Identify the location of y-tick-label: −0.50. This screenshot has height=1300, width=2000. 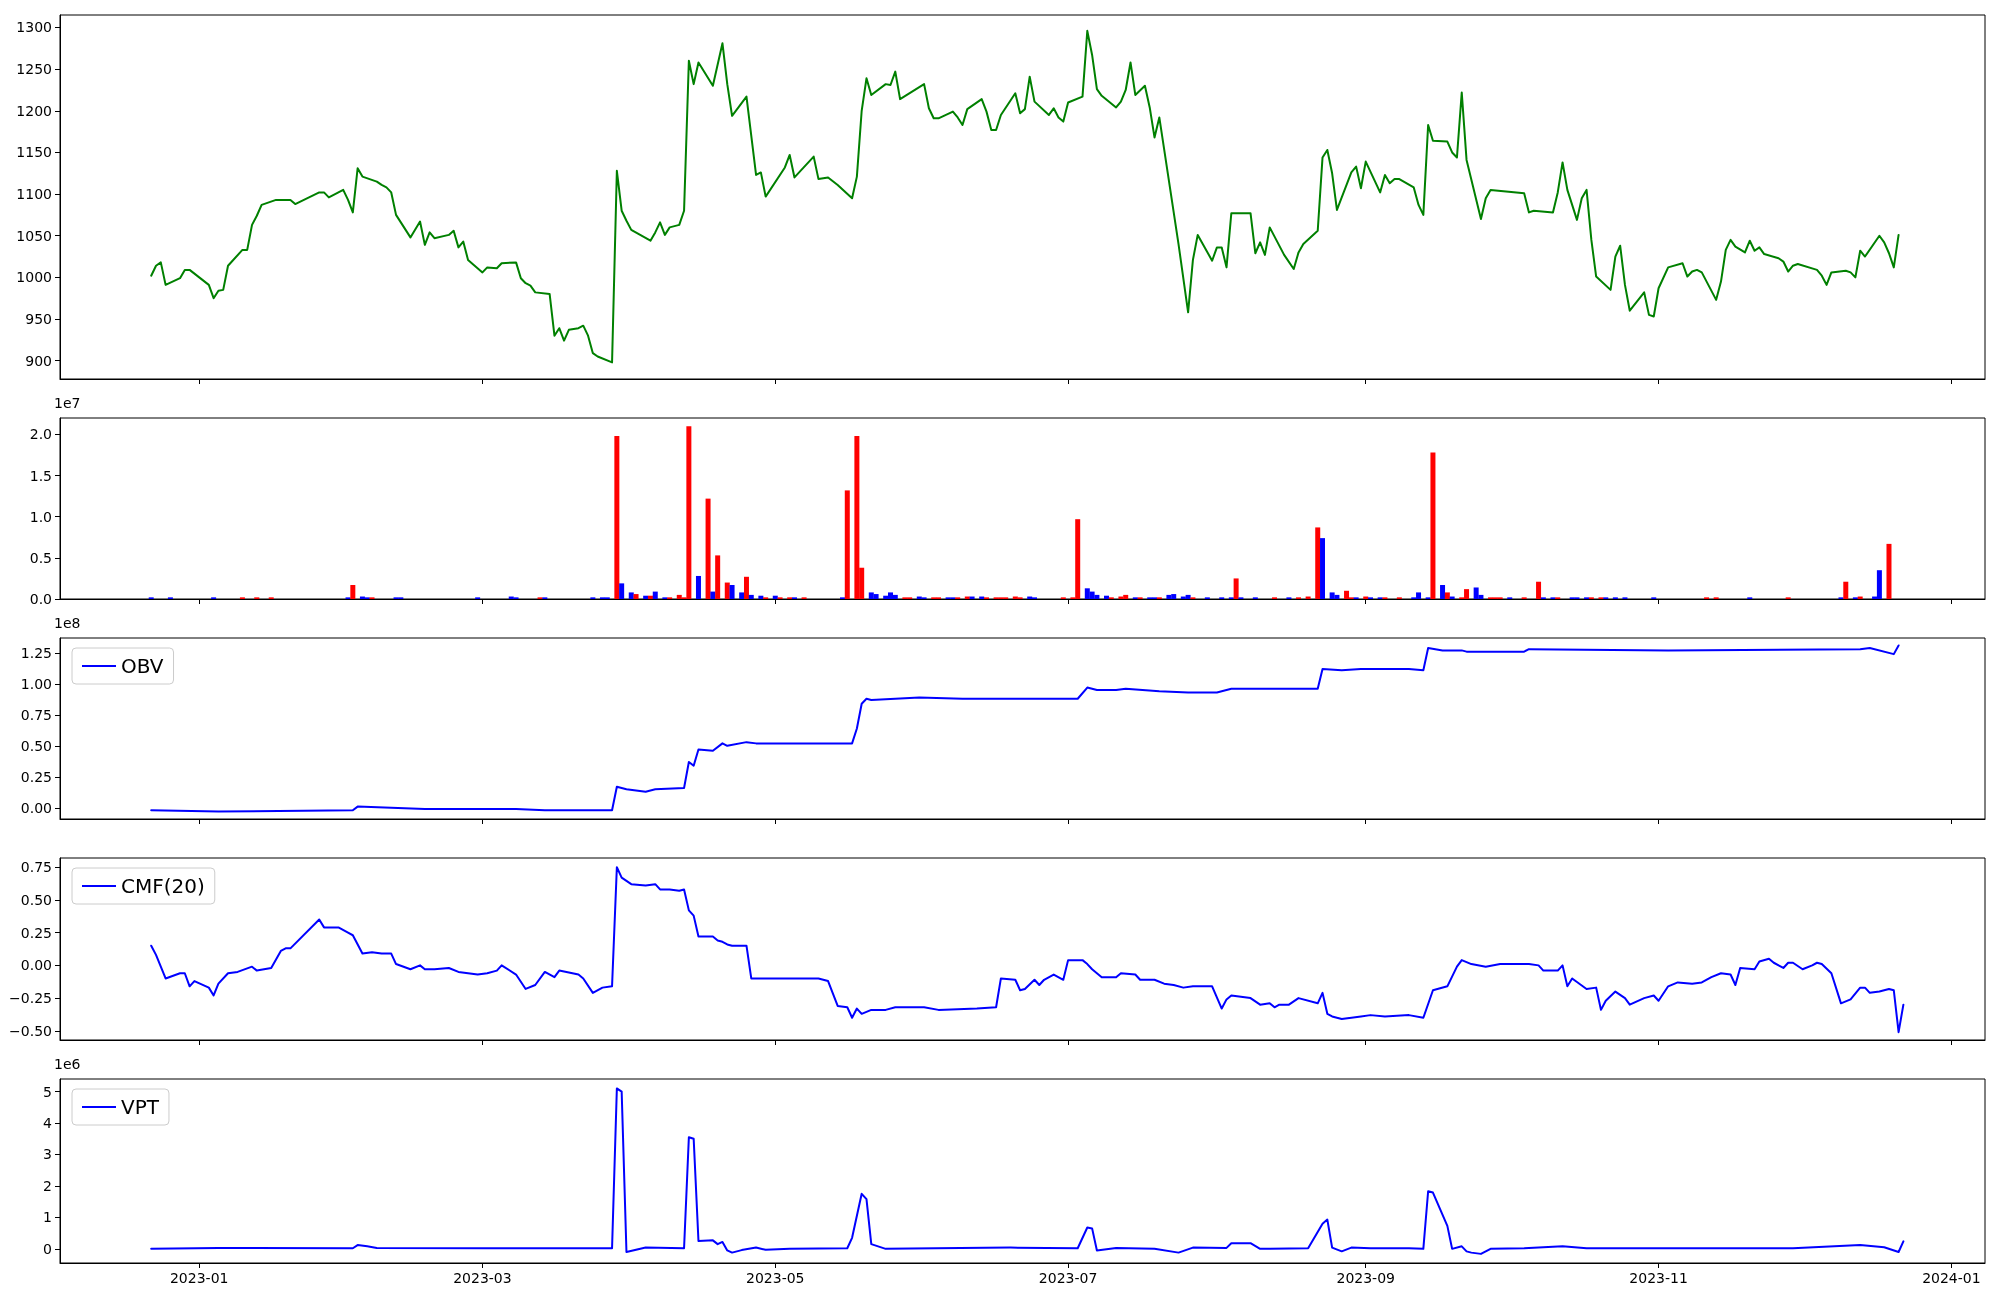
(30, 1030).